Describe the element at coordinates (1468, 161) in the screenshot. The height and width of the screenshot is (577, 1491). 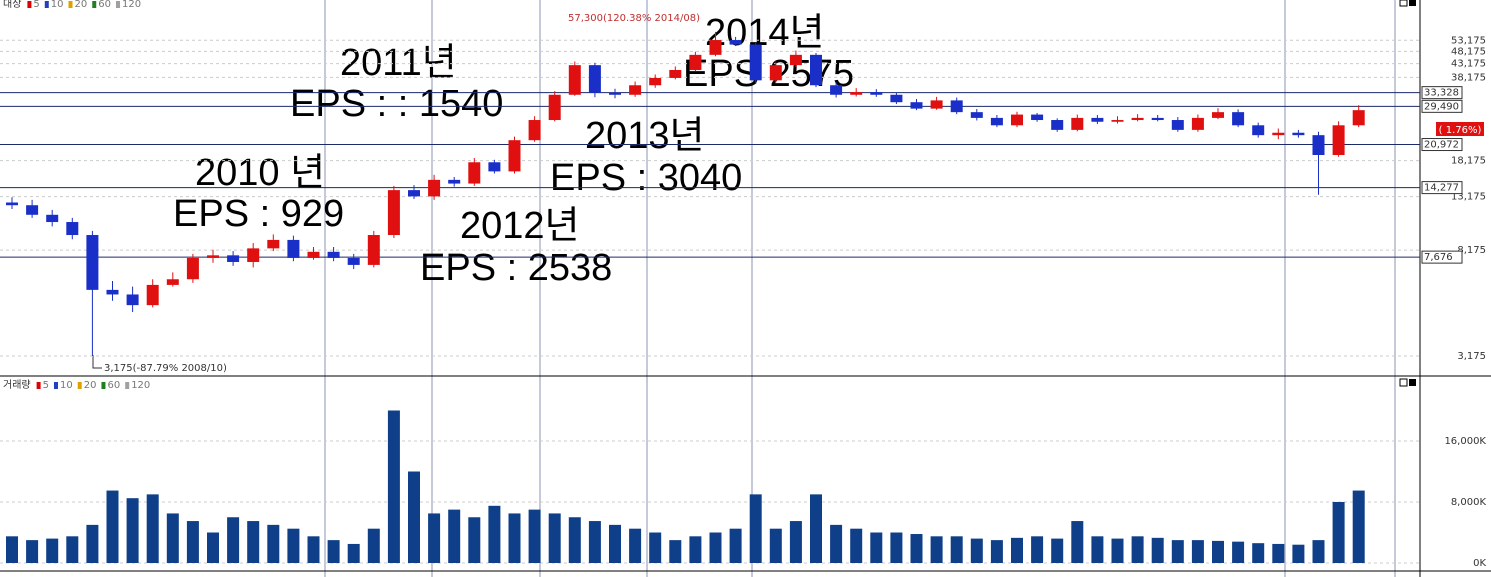
I see `y-tick-label: 18,175` at that location.